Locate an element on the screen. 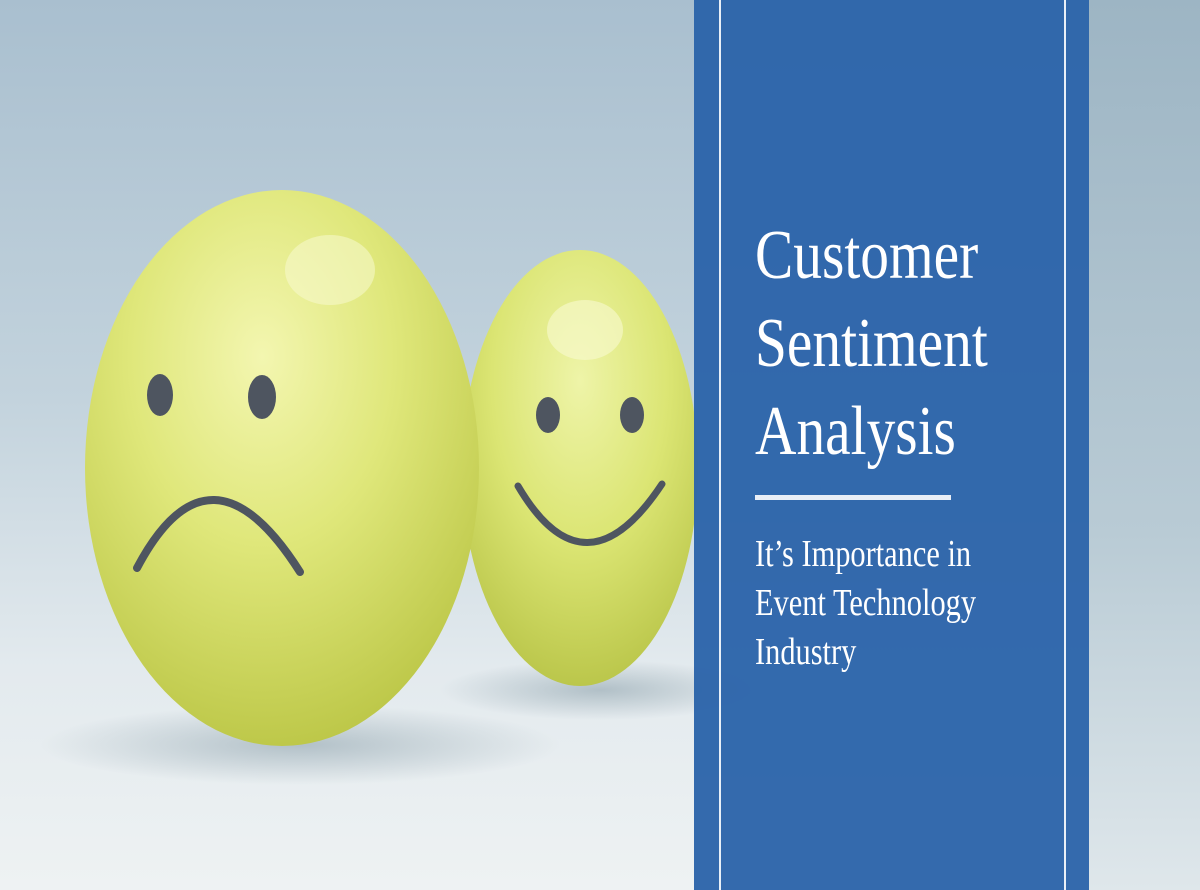 This screenshot has width=1200, height=890. title-line: Sentiment is located at coordinates (871, 343).